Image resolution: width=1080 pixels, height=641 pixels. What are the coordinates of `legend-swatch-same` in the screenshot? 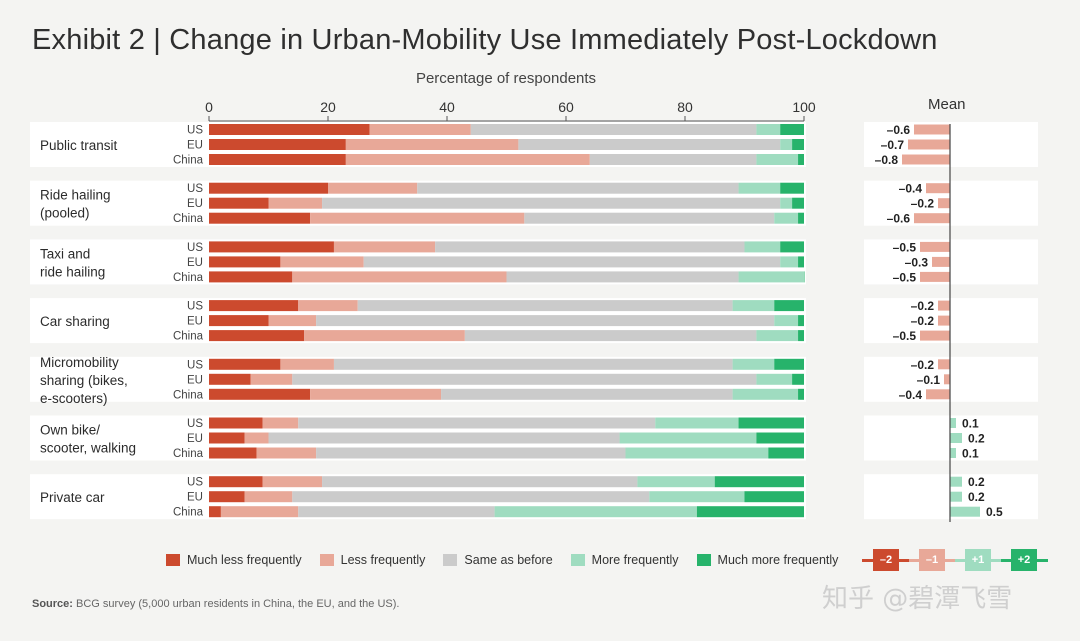 It's located at (450, 560).